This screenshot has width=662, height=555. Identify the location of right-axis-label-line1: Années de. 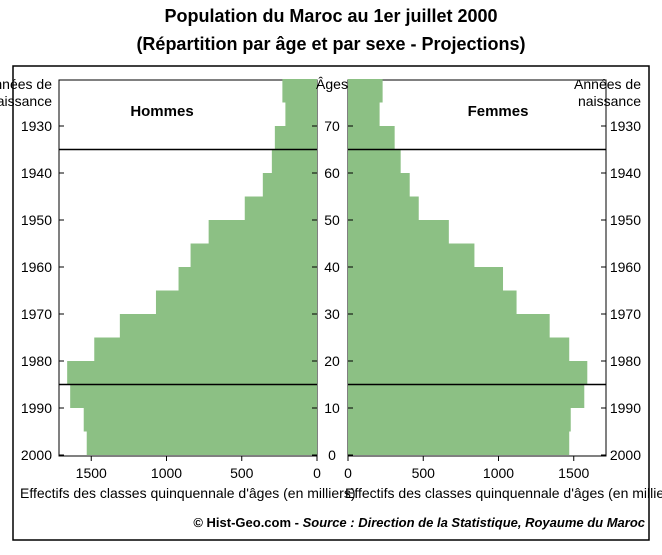
(607, 84).